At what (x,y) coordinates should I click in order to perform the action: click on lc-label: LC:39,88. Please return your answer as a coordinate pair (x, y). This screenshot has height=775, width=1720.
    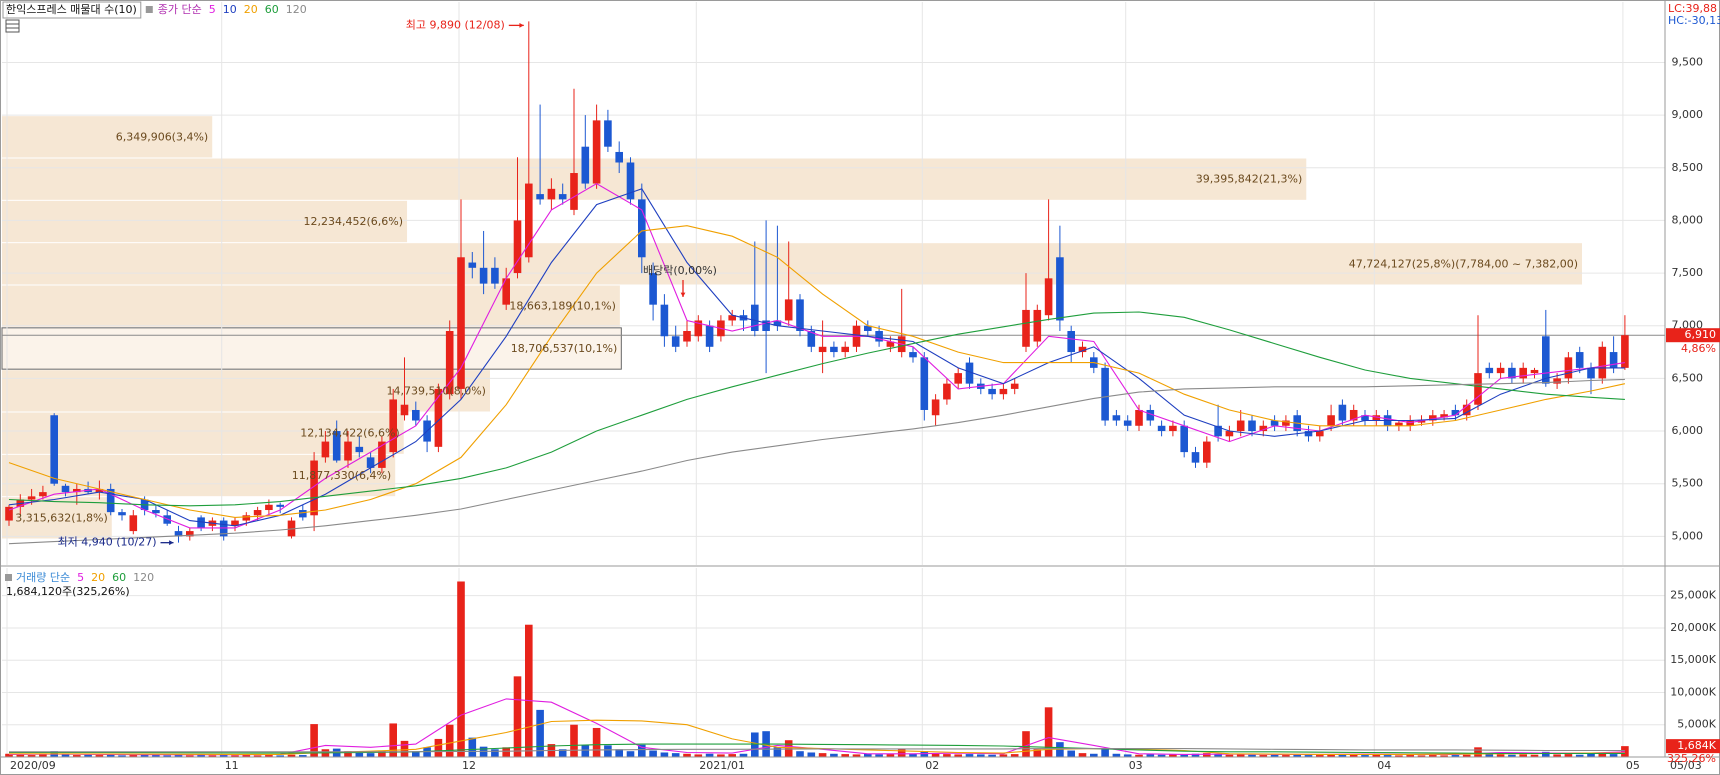
    Looking at the image, I should click on (1692, 8).